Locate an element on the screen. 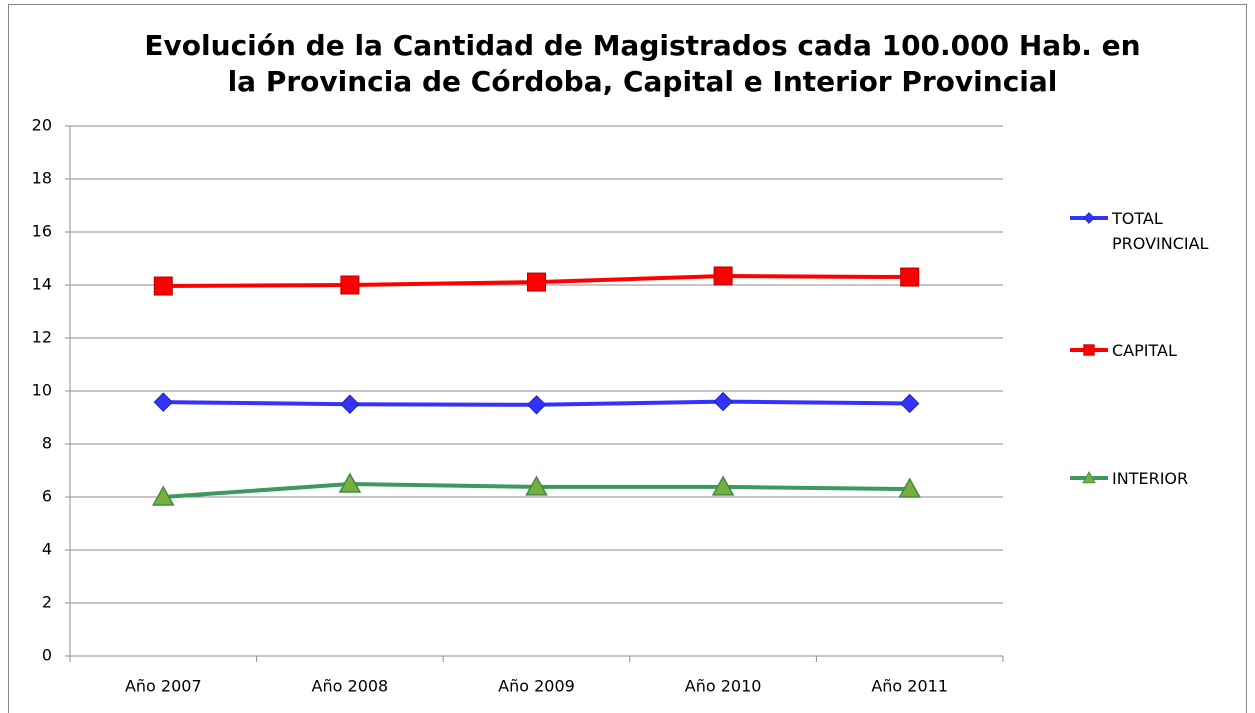  y-tick-label: 2 is located at coordinates (47, 602).